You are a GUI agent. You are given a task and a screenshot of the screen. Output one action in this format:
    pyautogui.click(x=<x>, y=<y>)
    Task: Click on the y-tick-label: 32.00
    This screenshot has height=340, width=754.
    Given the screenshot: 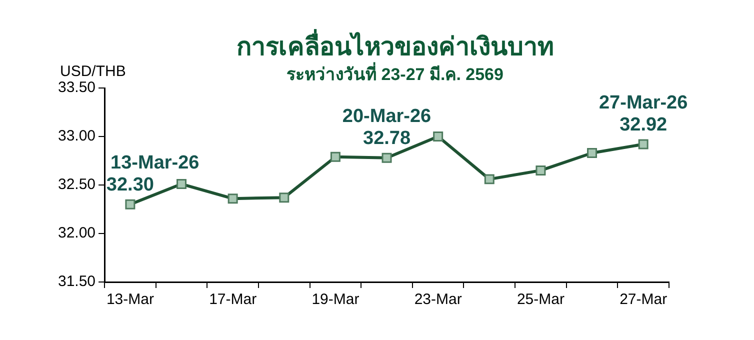 What is the action you would take?
    pyautogui.click(x=77, y=233)
    